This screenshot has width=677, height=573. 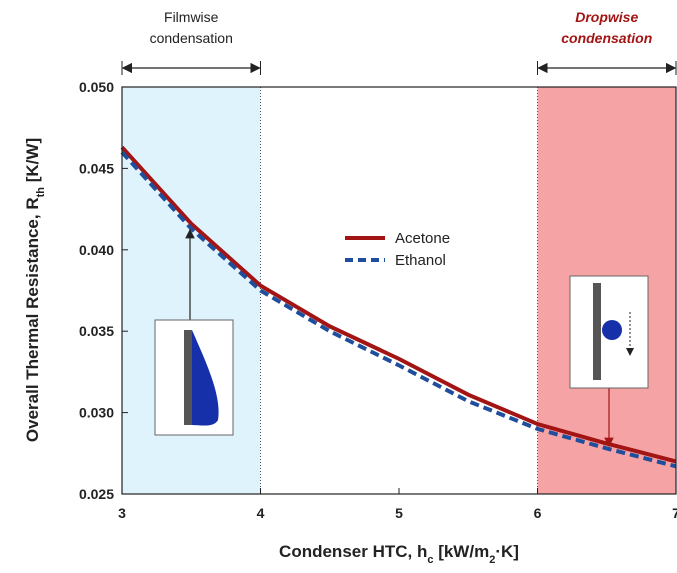 What do you see at coordinates (606, 17) in the screenshot?
I see `region-label: Dropwise` at bounding box center [606, 17].